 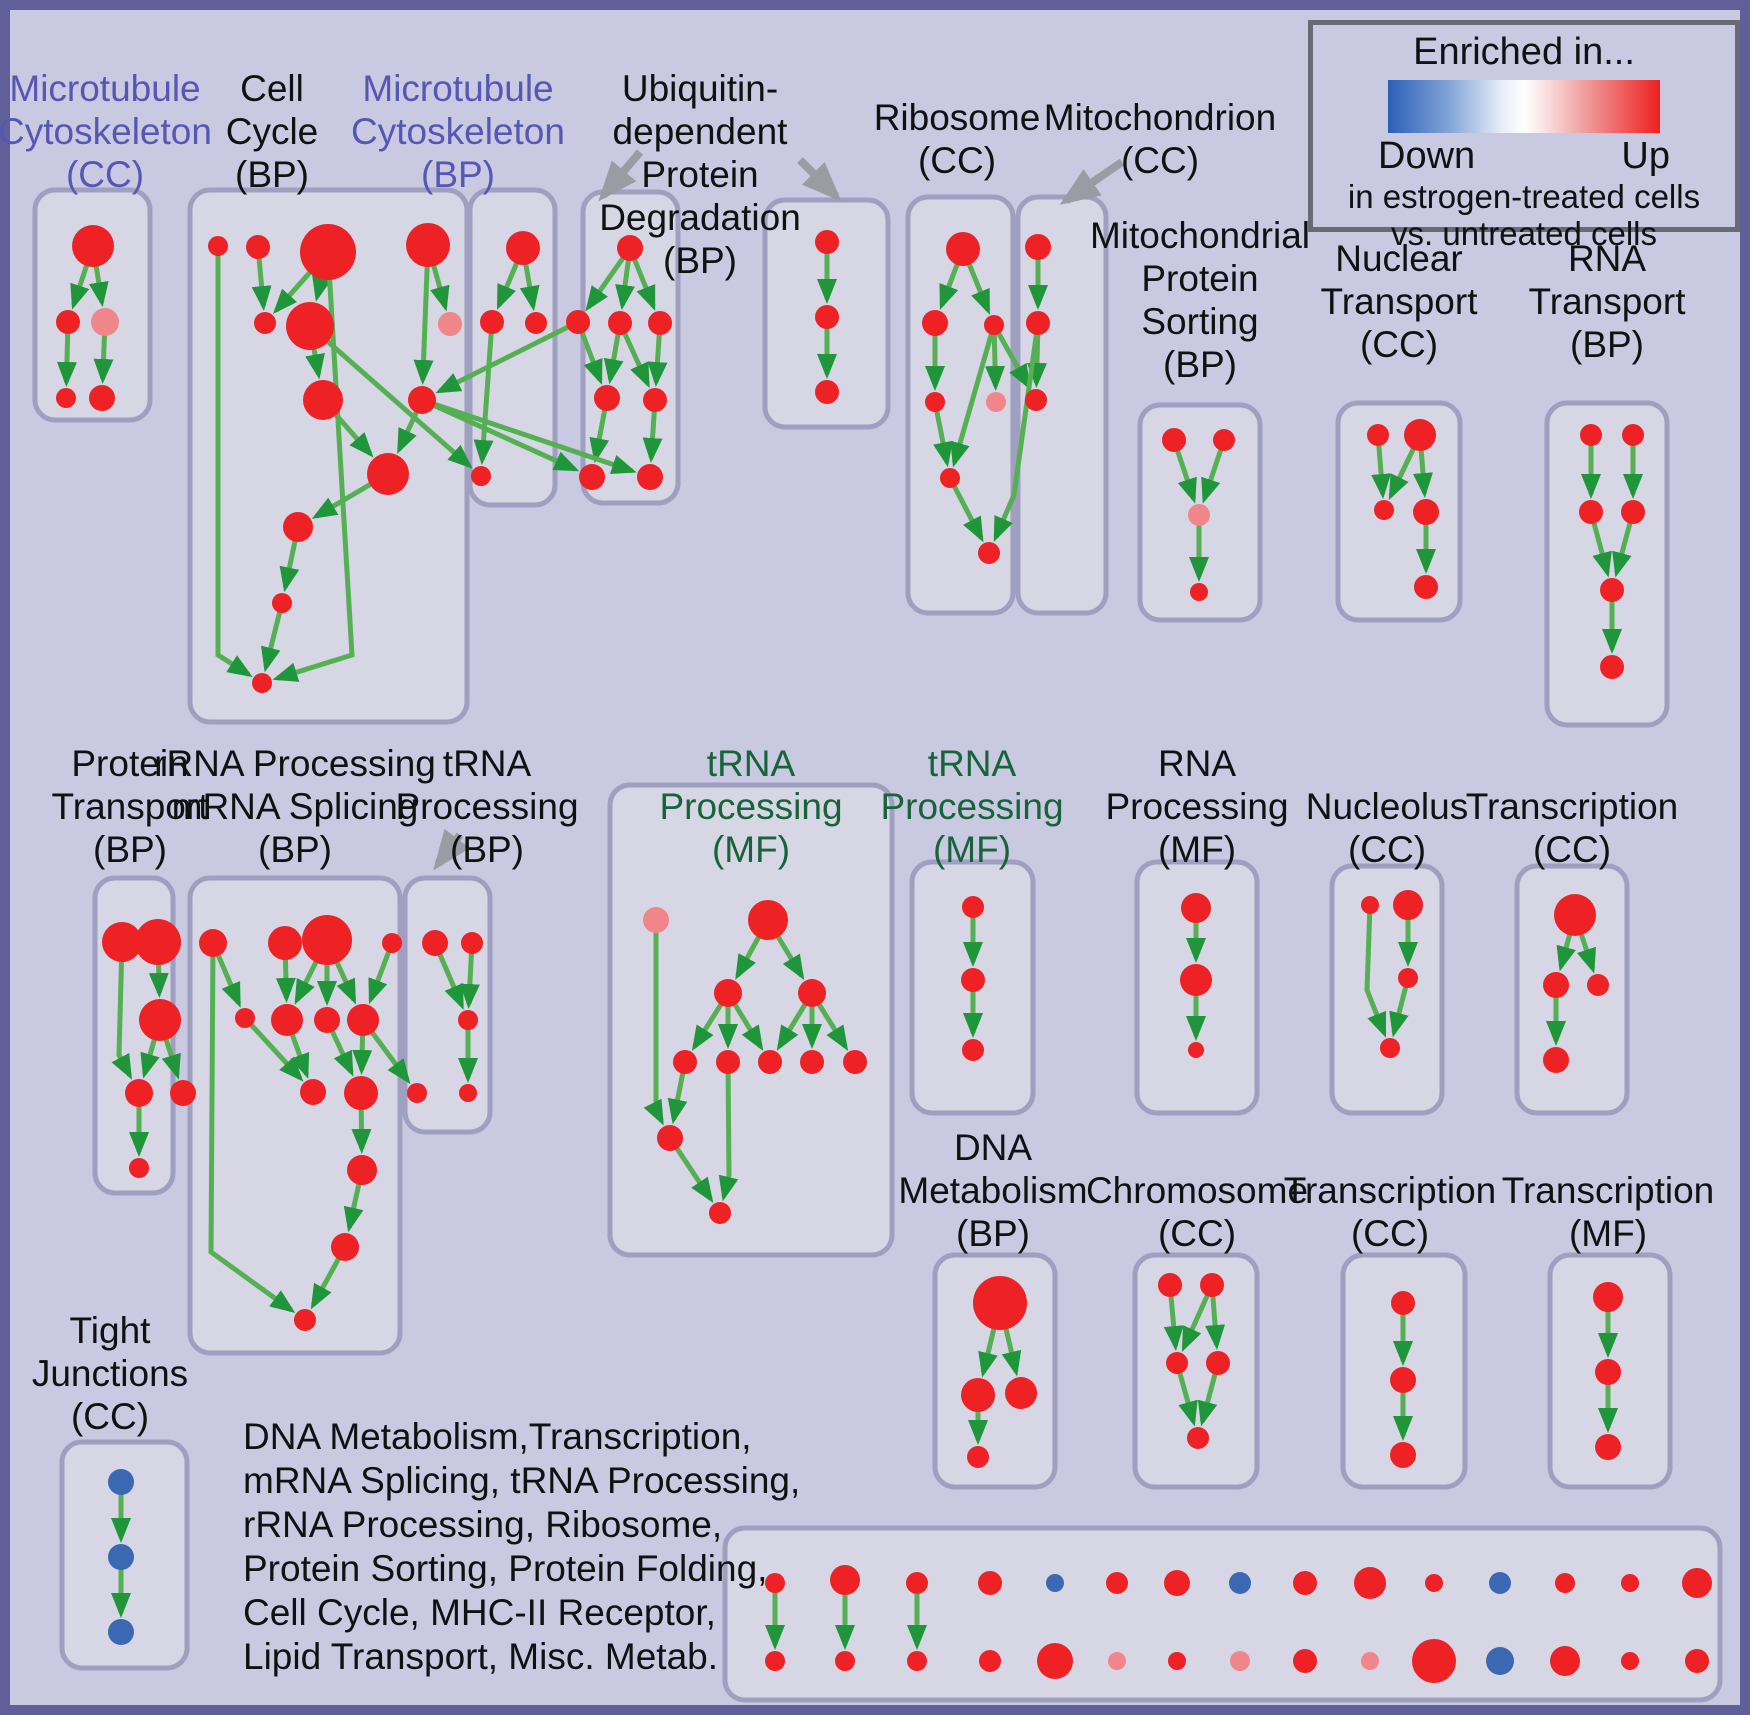 I want to click on protein-transport-bp-node-1-up, so click(x=158, y=942).